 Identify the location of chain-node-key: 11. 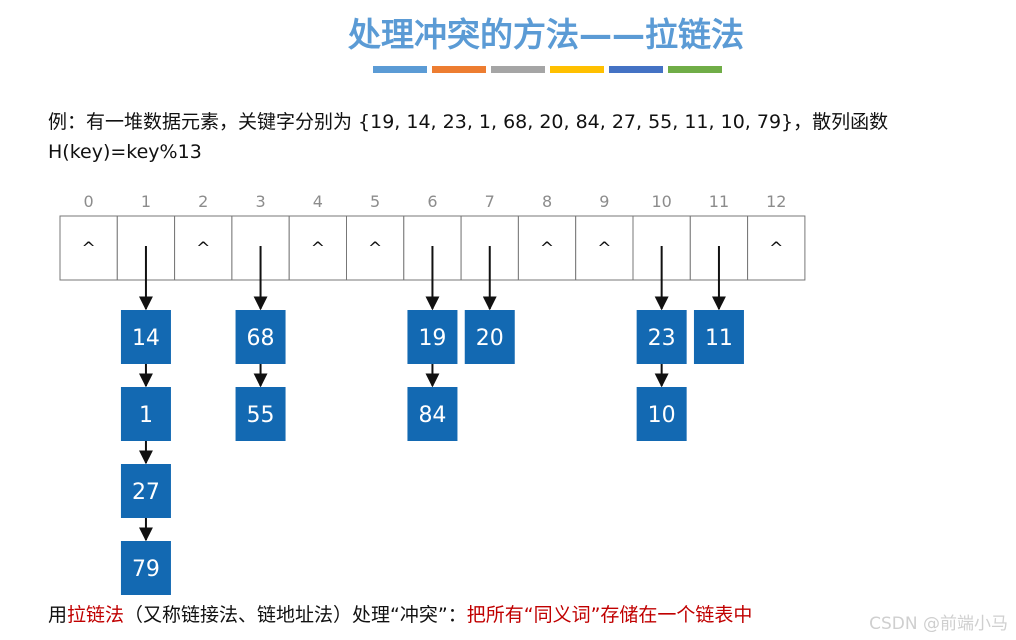
(719, 338).